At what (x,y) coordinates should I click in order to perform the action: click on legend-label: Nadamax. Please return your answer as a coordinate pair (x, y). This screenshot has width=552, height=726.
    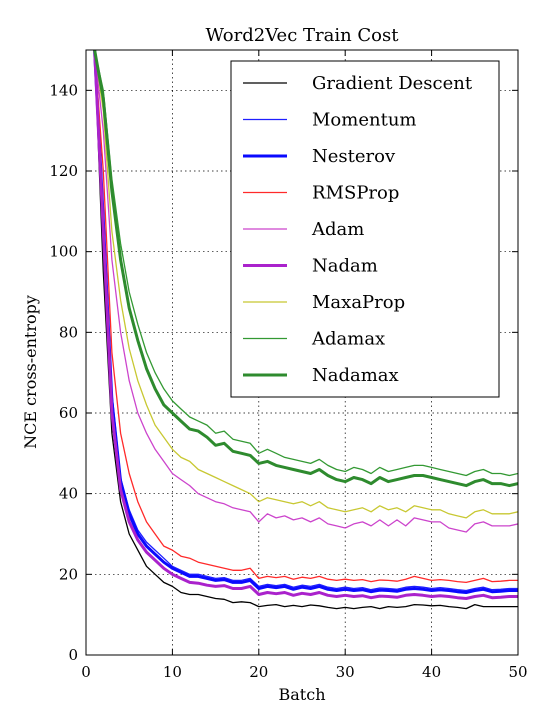
    Looking at the image, I should click on (355, 375).